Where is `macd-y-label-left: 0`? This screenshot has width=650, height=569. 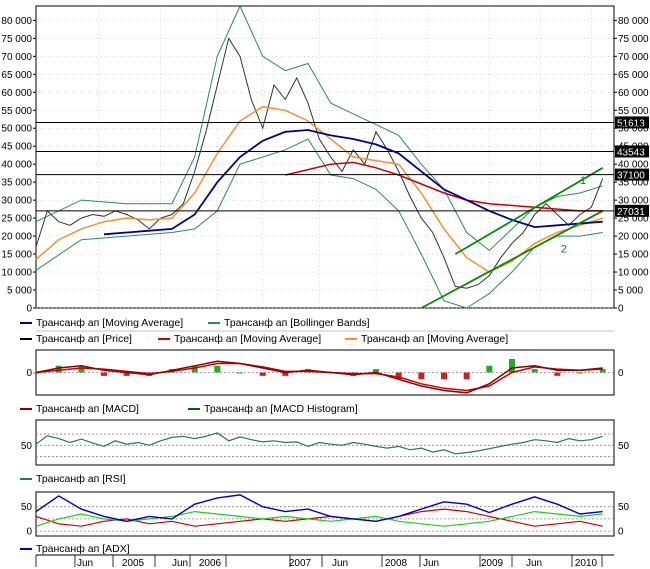 macd-y-label-left: 0 is located at coordinates (29, 373).